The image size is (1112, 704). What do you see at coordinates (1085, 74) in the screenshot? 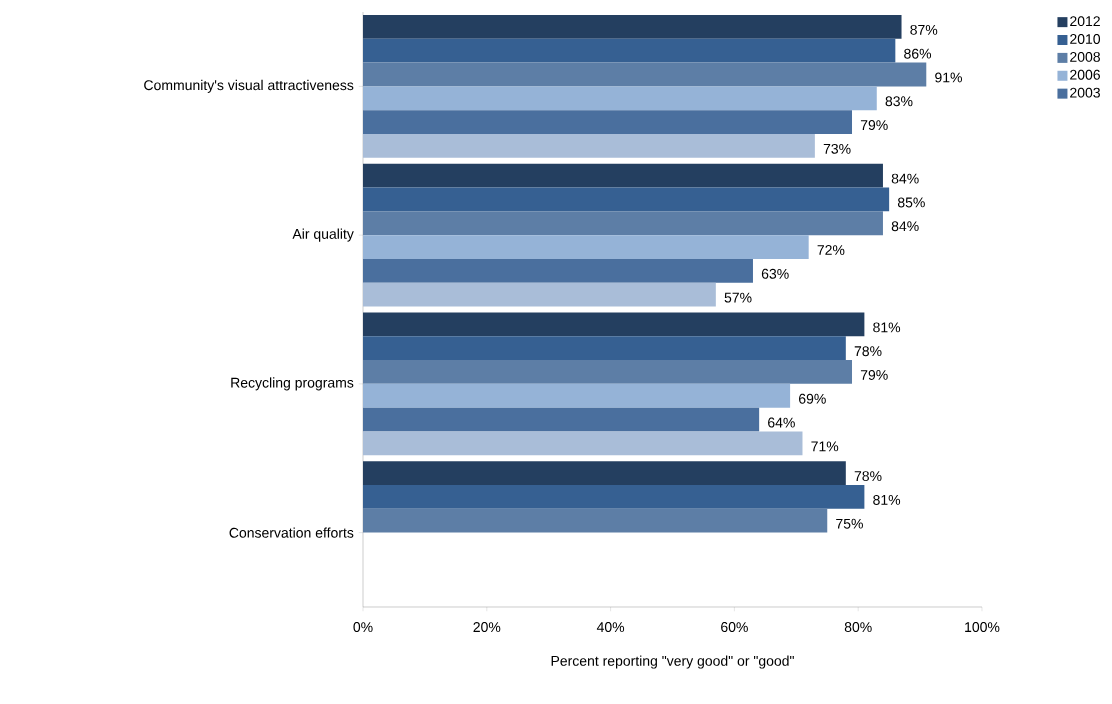
I see `legend-label: 2006` at bounding box center [1085, 74].